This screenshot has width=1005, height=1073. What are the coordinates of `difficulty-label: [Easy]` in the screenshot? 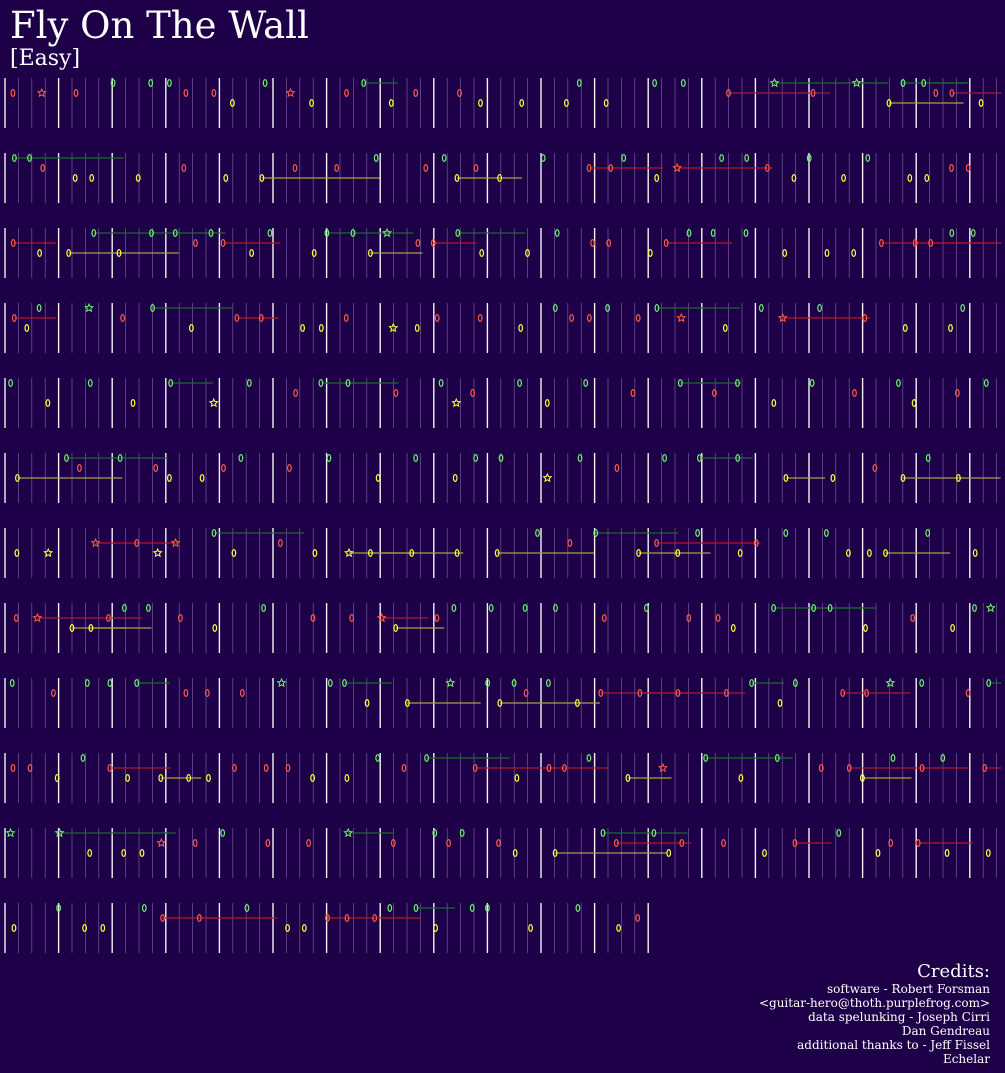 It's located at (45, 58).